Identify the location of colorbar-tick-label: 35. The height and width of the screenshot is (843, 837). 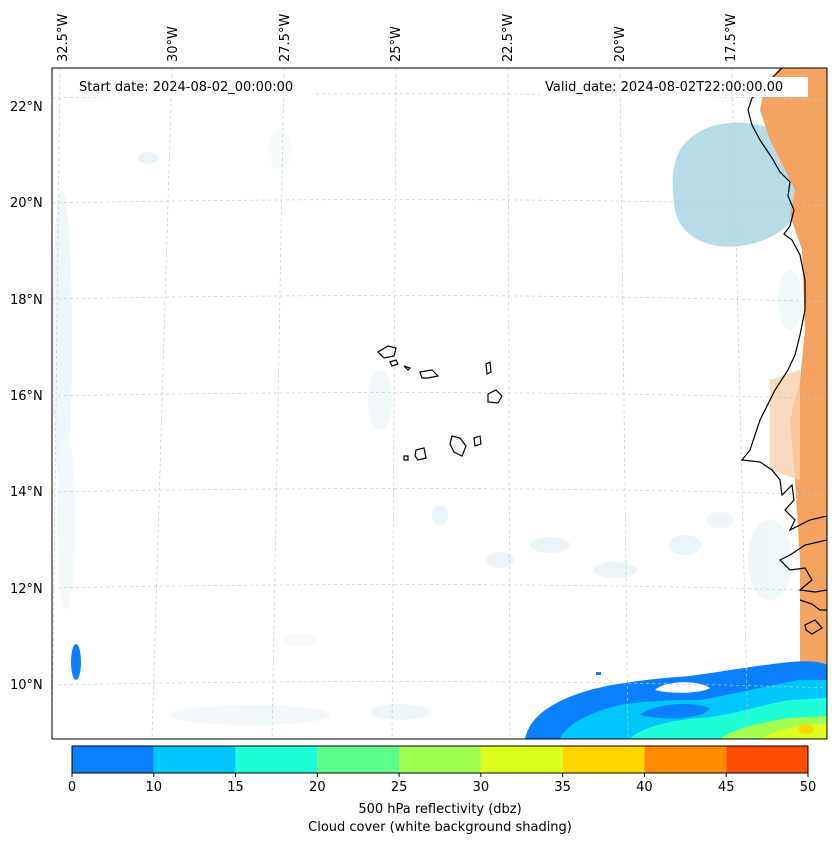
(562, 787).